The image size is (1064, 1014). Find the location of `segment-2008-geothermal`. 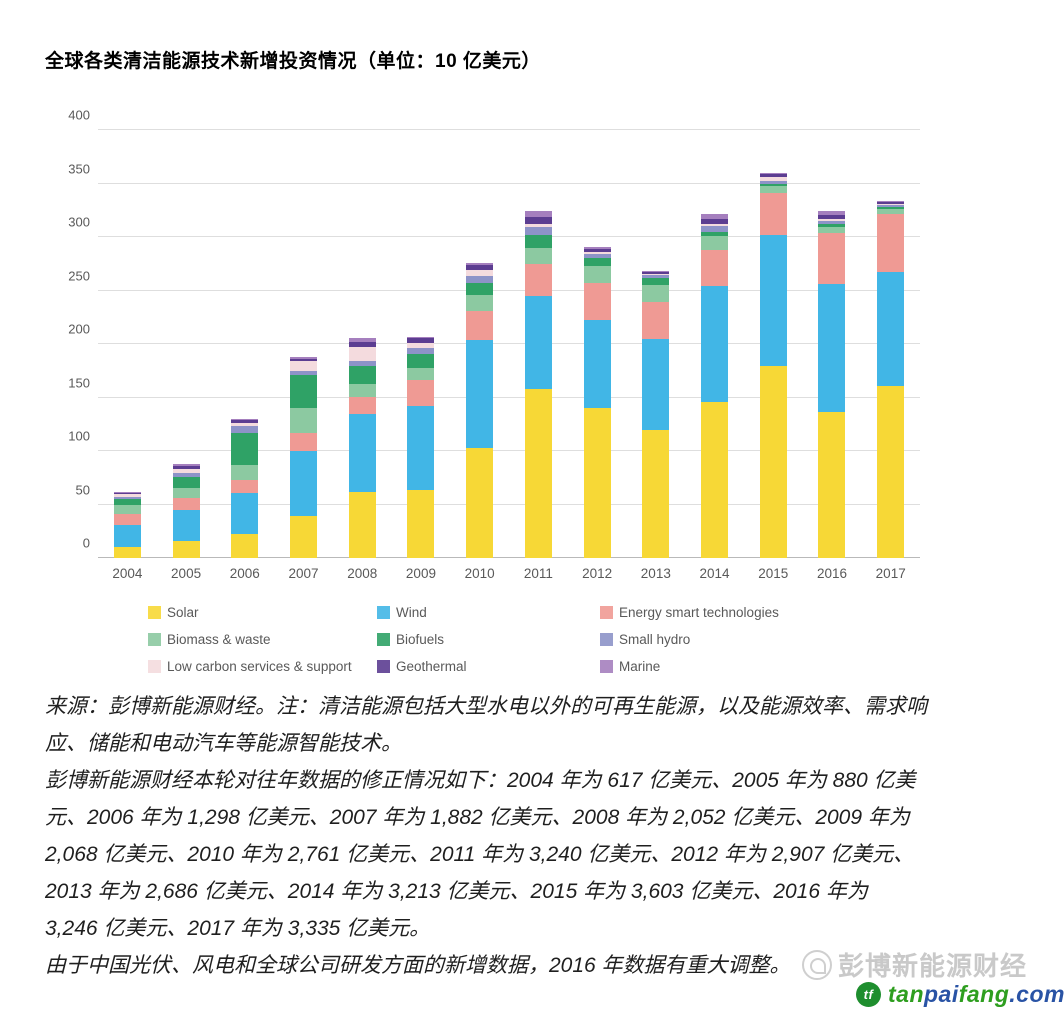

segment-2008-geothermal is located at coordinates (362, 344).